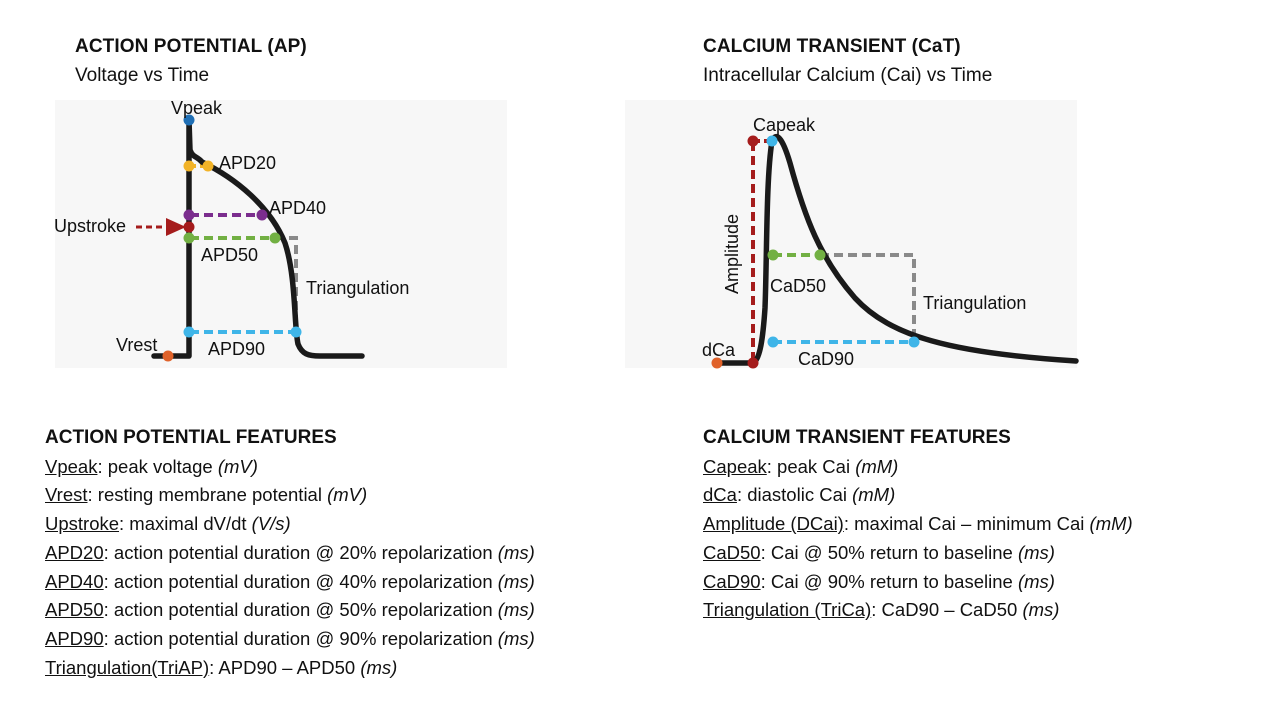  What do you see at coordinates (947, 610) in the screenshot?
I see `feature-description: : CaD90 – CaD50` at bounding box center [947, 610].